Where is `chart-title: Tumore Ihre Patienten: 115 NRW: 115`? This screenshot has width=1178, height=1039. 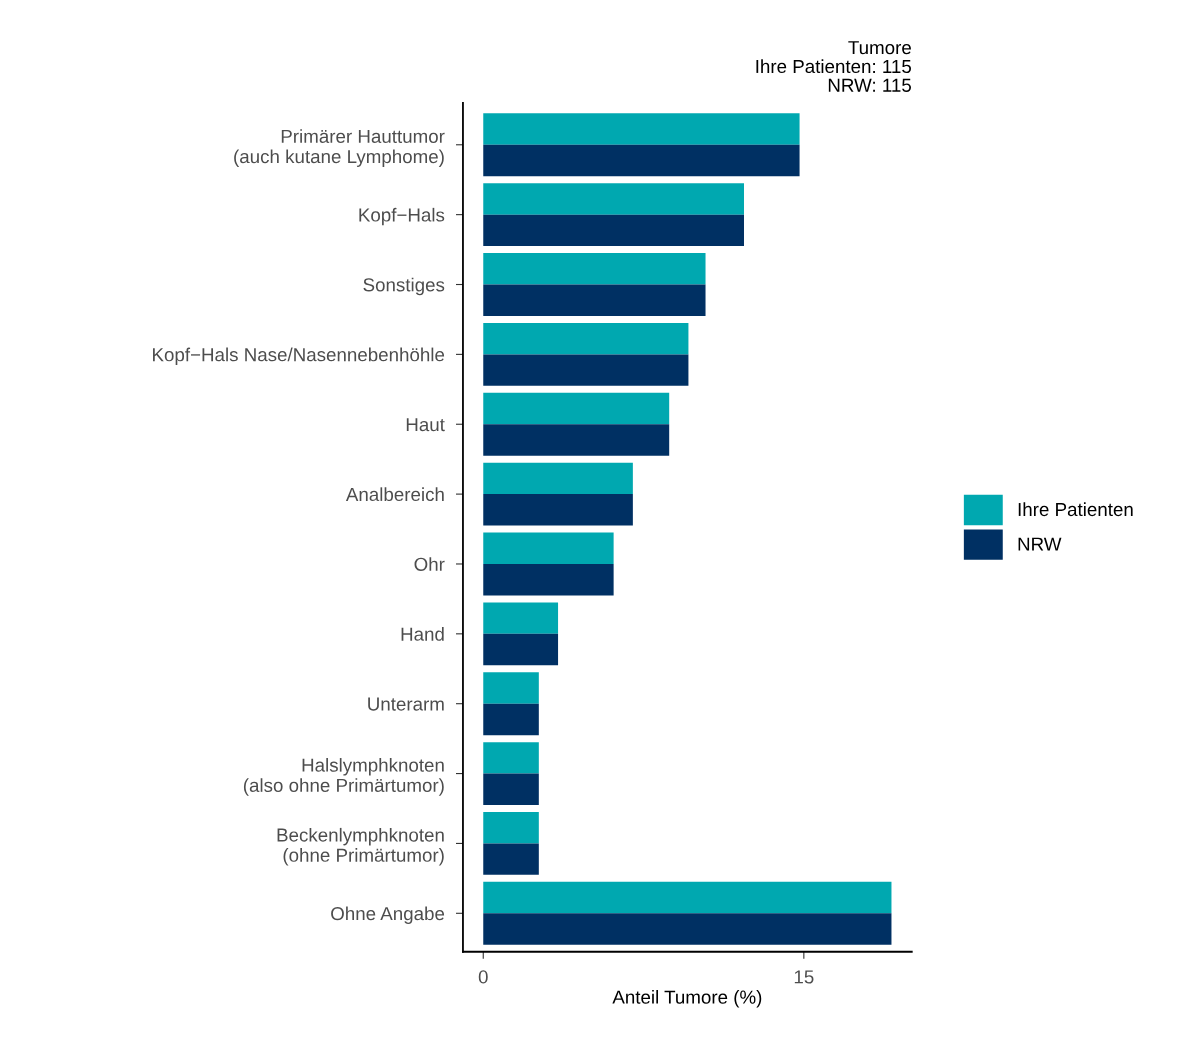 chart-title: Tumore Ihre Patienten: 115 NRW: 115 is located at coordinates (833, 66).